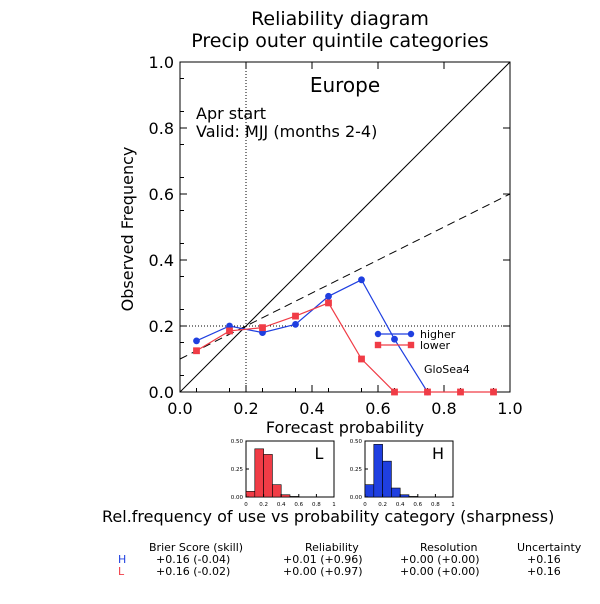 This screenshot has height=604, width=600. Describe the element at coordinates (356, 498) in the screenshot. I see `histogram-higher-y-tick-label: 0.00` at that location.